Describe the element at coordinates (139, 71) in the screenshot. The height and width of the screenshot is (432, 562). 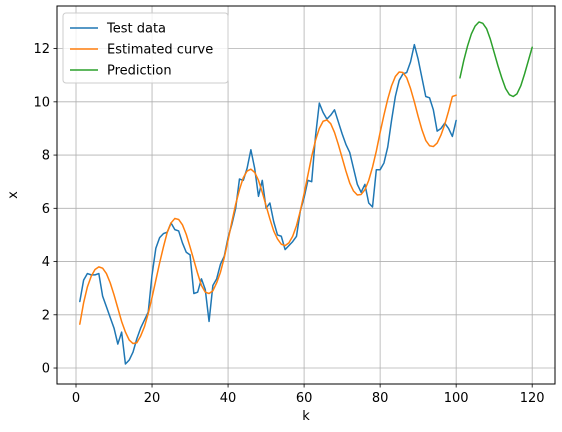
I see `legend-label-prediction: Prediction` at that location.